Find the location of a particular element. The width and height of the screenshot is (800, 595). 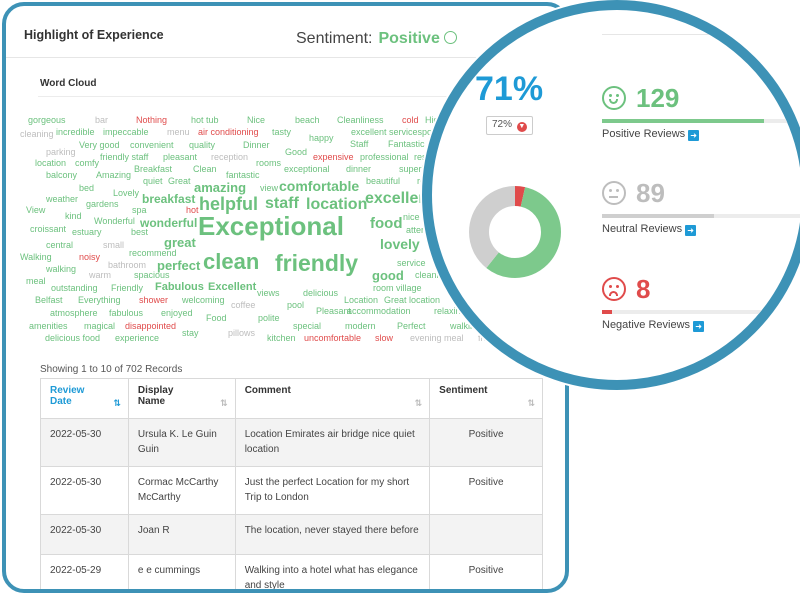

word-cloud-word: uncomfortable is located at coordinates (333, 338).